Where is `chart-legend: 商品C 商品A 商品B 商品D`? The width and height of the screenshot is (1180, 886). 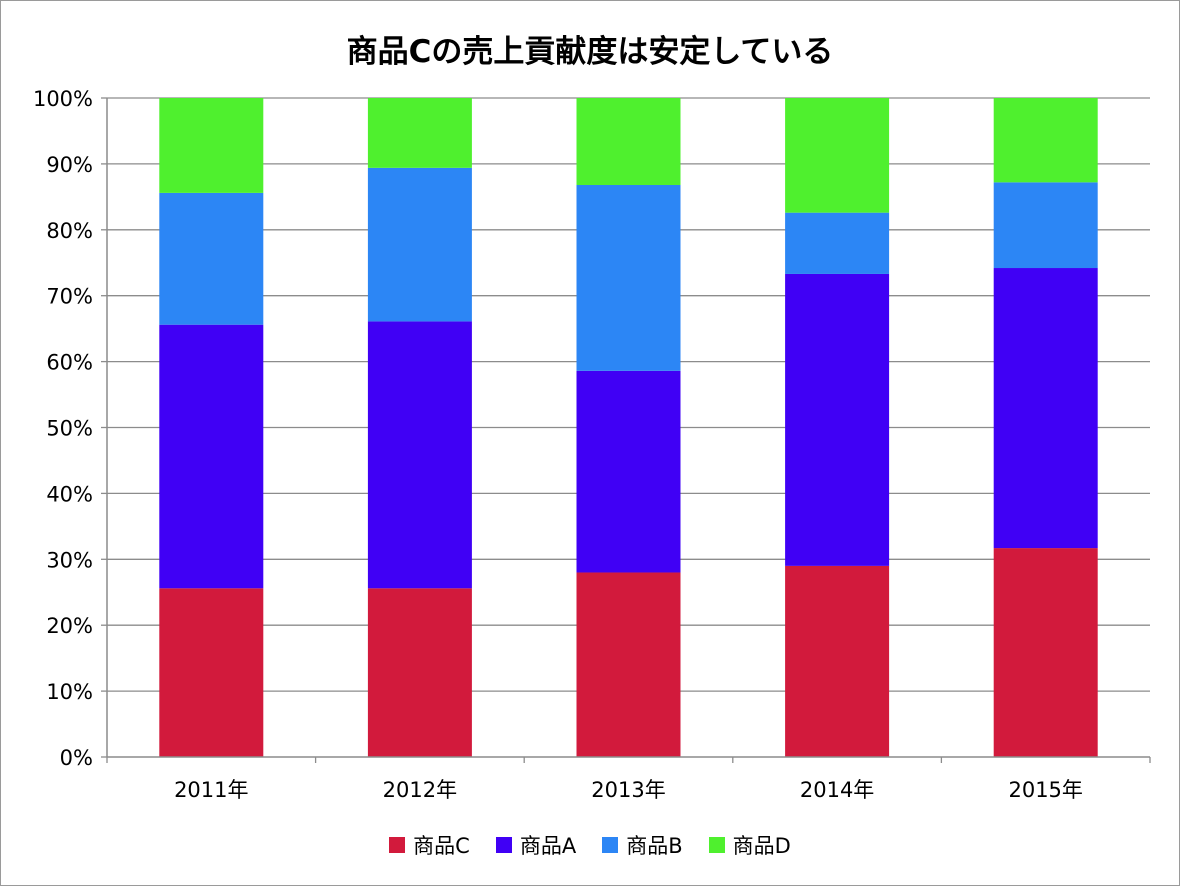
chart-legend: 商品C 商品A 商品B 商品D is located at coordinates (590, 845).